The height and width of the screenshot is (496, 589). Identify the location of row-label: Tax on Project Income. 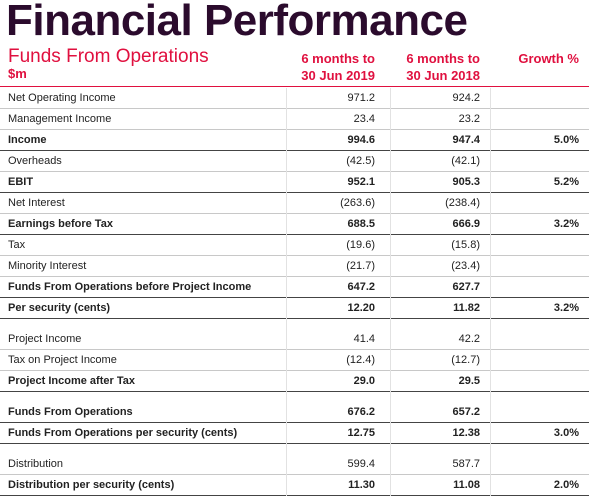
(62, 360).